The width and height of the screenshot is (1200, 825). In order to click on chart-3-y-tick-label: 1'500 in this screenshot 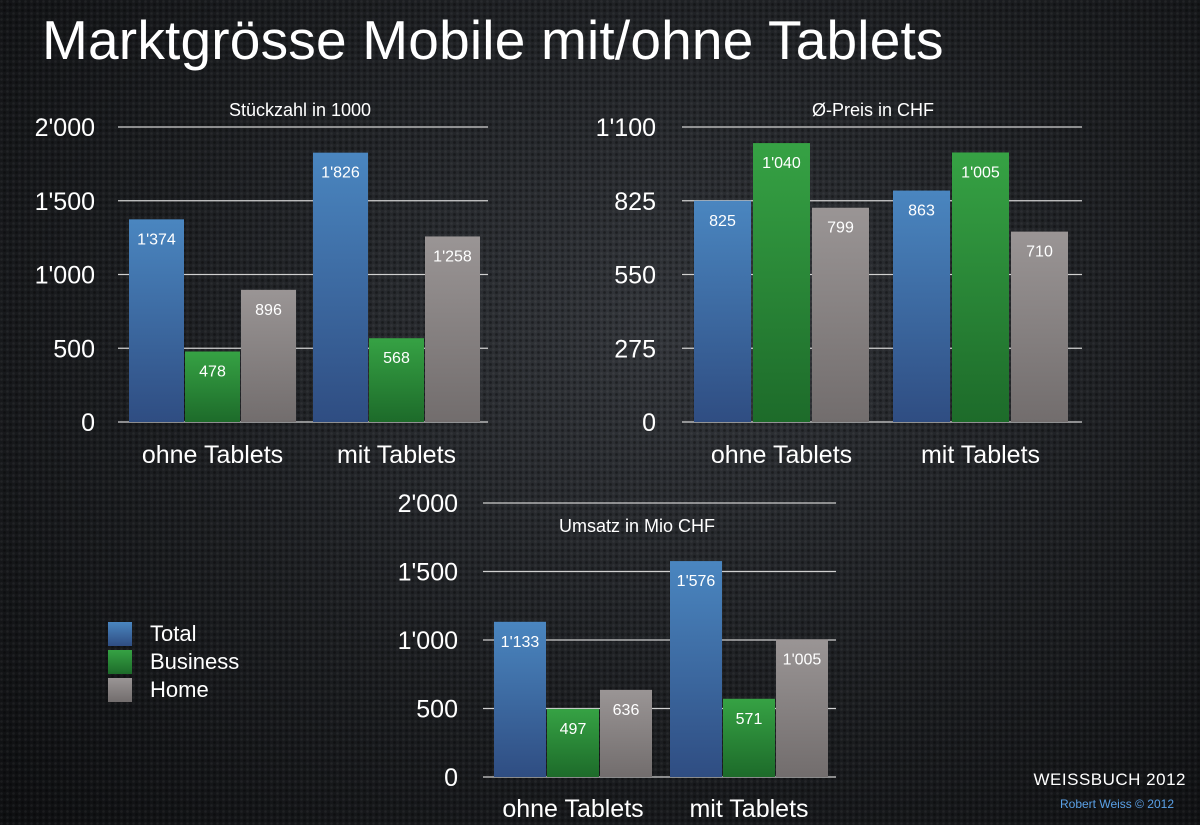, I will do `click(428, 573)`.